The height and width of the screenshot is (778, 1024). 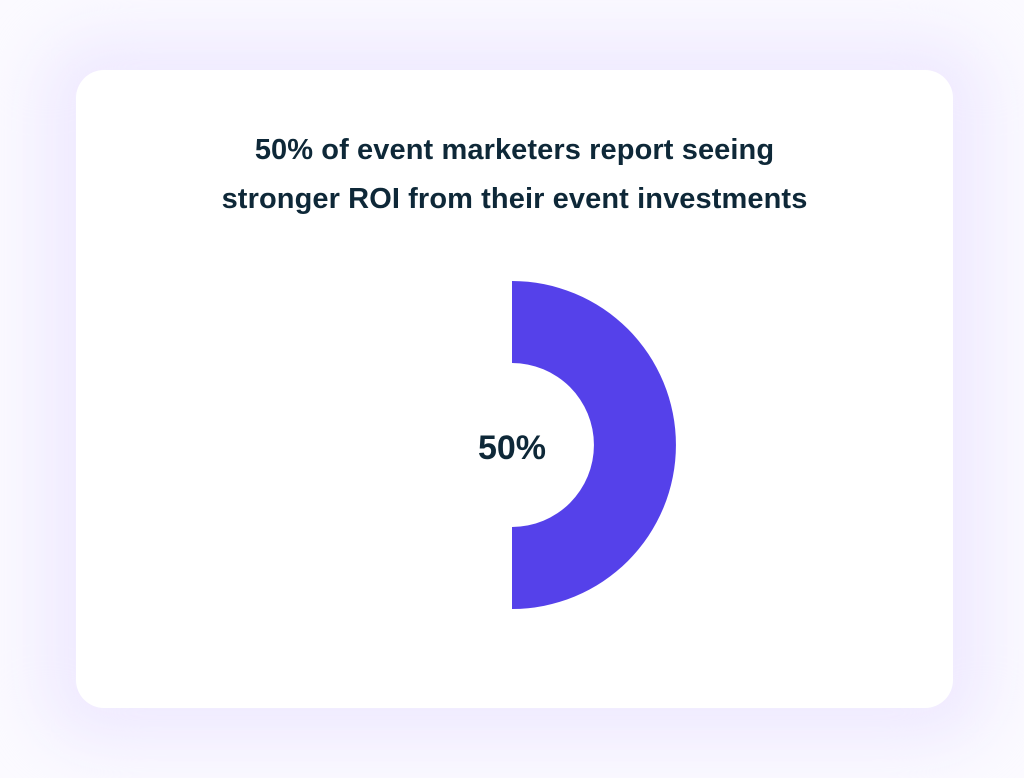 What do you see at coordinates (512, 448) in the screenshot?
I see `center-label: 50%` at bounding box center [512, 448].